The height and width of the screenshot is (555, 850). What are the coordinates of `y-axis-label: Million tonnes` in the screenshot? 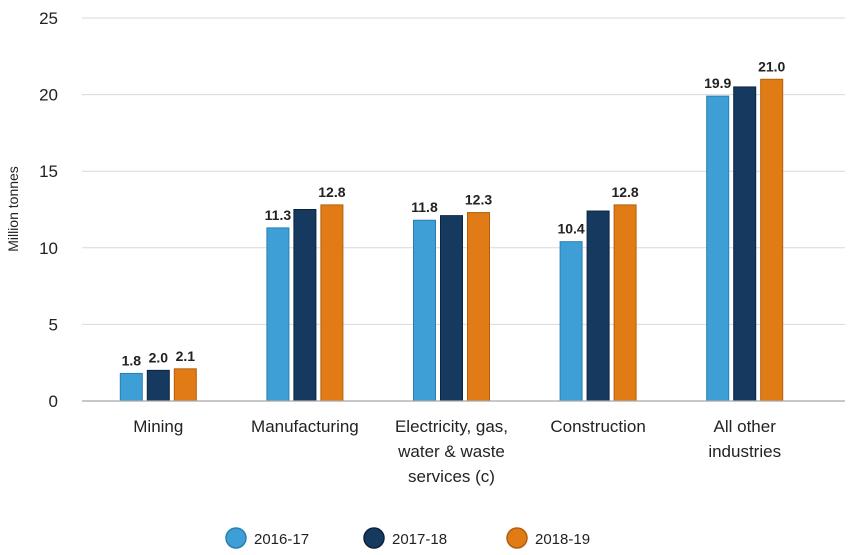 It's located at (13, 209).